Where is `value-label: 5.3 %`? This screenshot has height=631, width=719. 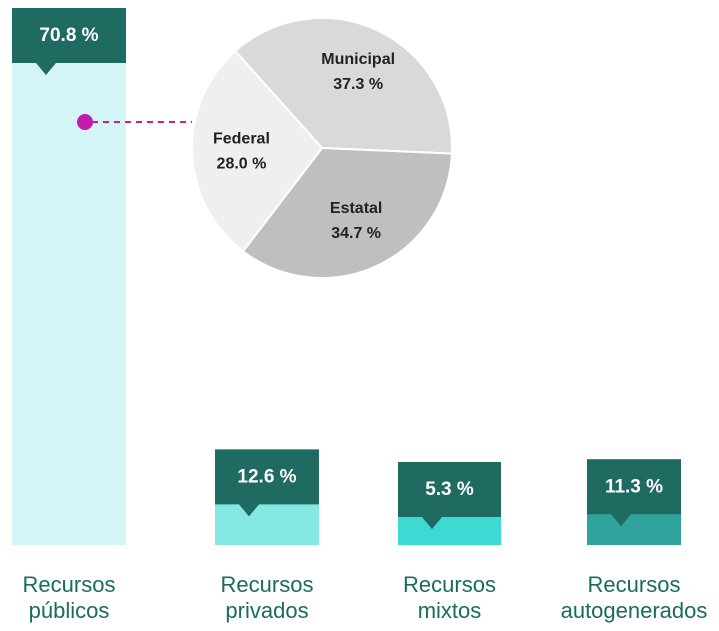
value-label: 5.3 % is located at coordinates (449, 489).